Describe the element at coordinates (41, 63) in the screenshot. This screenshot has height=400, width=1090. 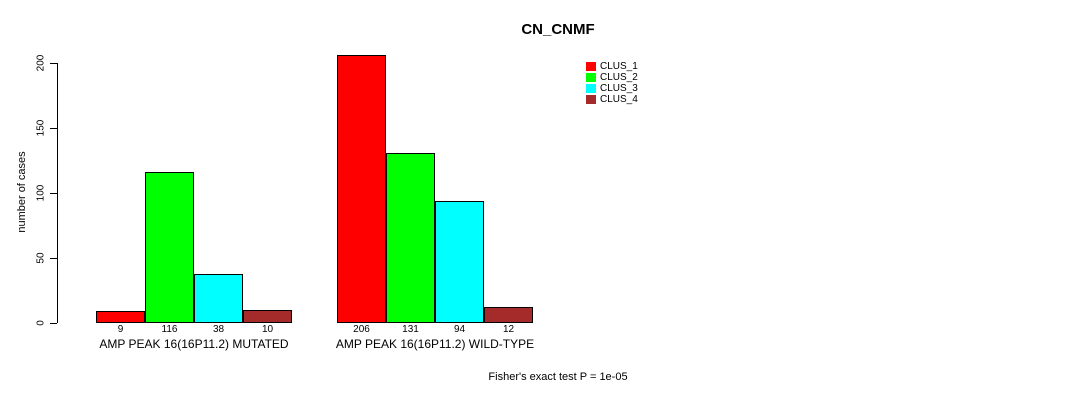
I see `y-axis-tick-label: 200` at that location.